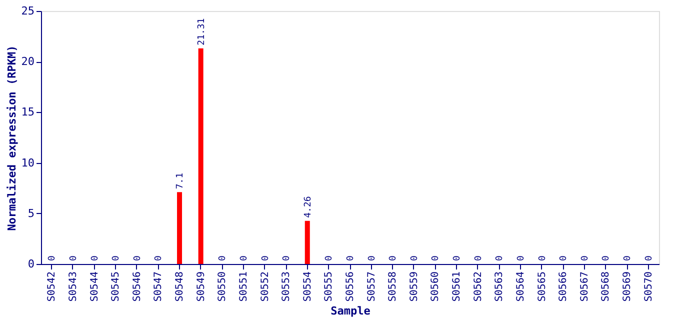  What do you see at coordinates (158, 287) in the screenshot?
I see `x-tick-label: S0547` at bounding box center [158, 287].